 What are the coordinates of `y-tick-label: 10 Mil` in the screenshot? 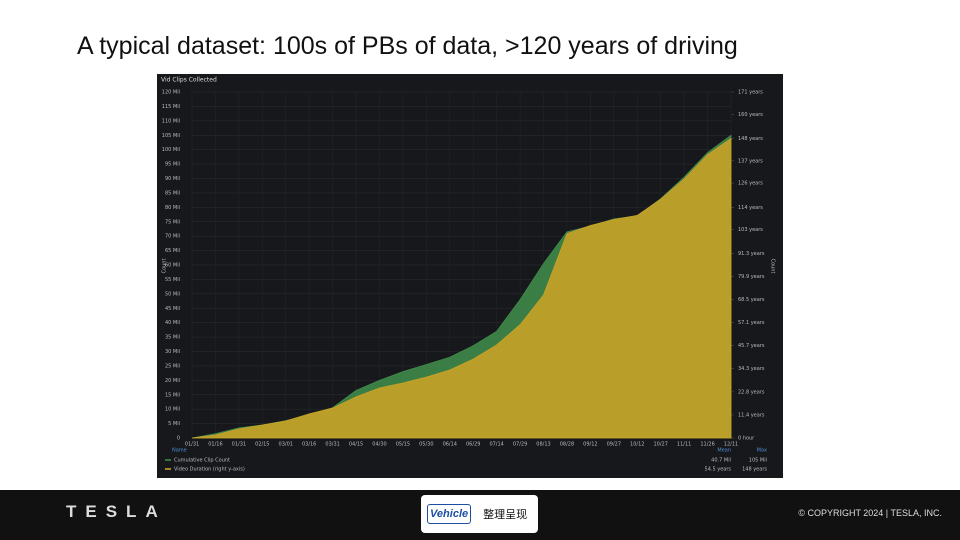 It's located at (172, 410).